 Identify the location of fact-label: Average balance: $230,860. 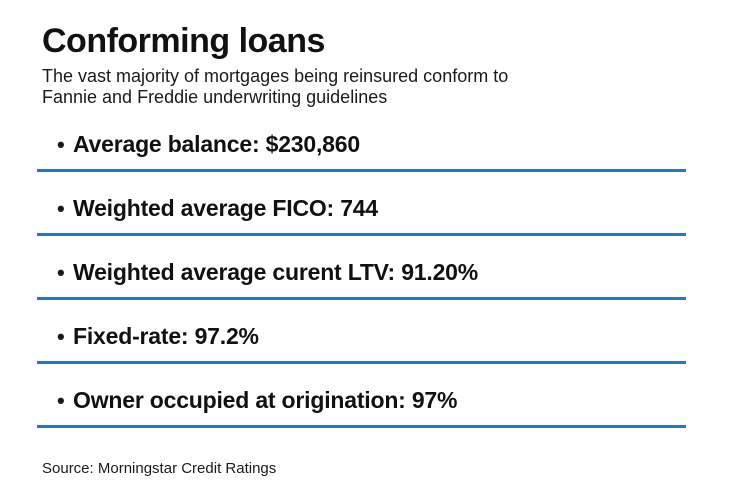
(216, 144).